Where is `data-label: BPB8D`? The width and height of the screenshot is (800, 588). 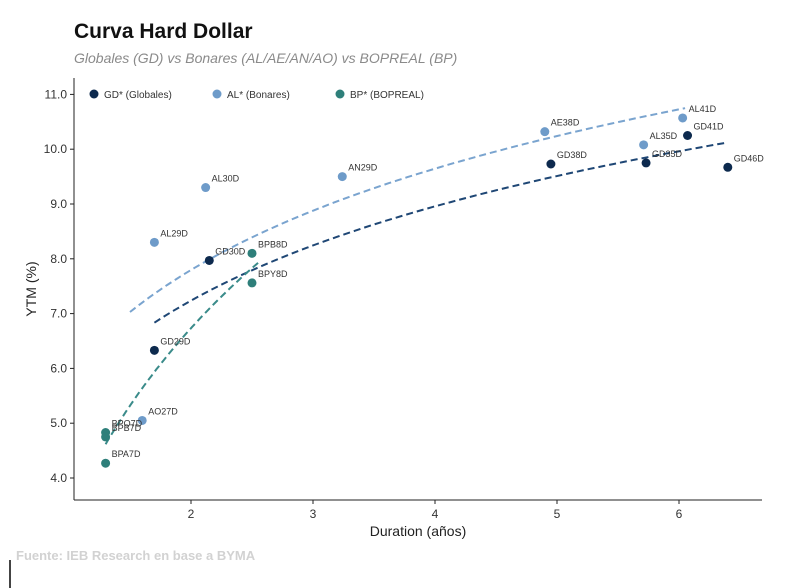 data-label: BPB8D is located at coordinates (273, 244).